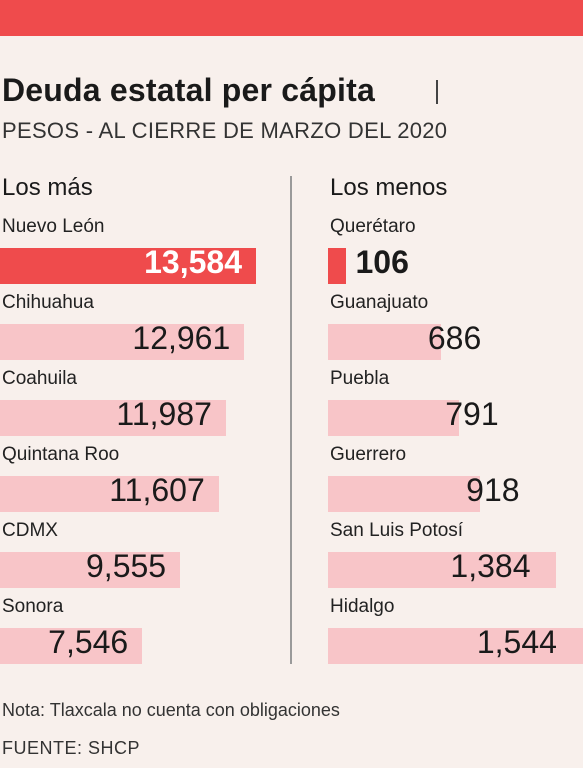 The height and width of the screenshot is (768, 583). Describe the element at coordinates (360, 378) in the screenshot. I see `bar-label-puebla: Puebla` at that location.